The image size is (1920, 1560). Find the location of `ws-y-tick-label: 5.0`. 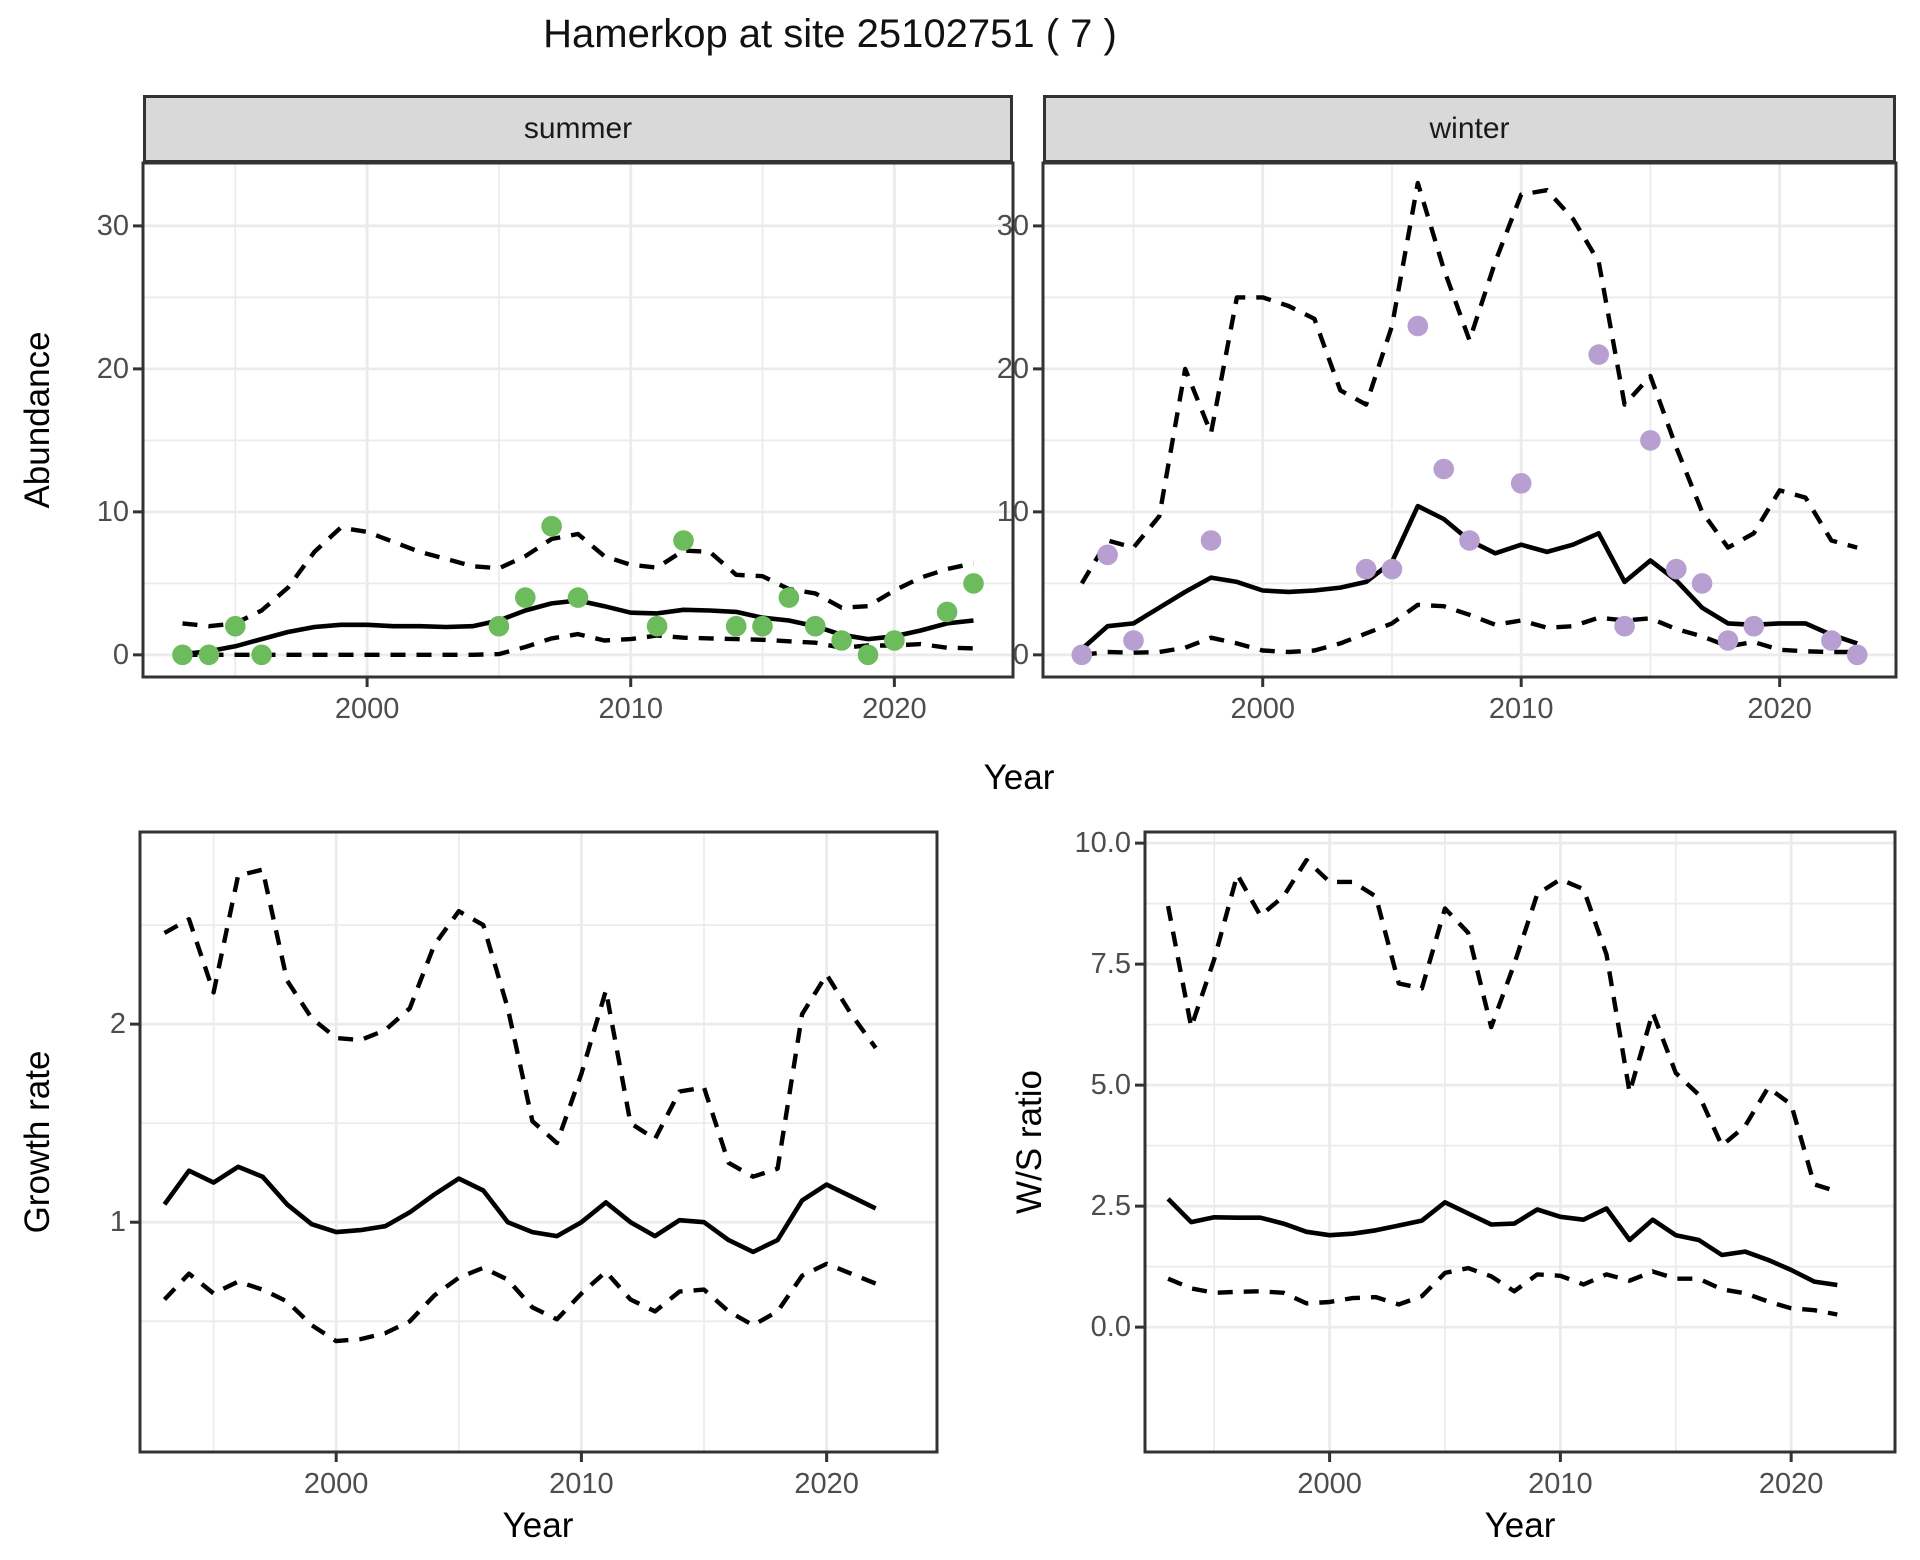

ws-y-tick-label: 5.0 is located at coordinates (1110, 1085).